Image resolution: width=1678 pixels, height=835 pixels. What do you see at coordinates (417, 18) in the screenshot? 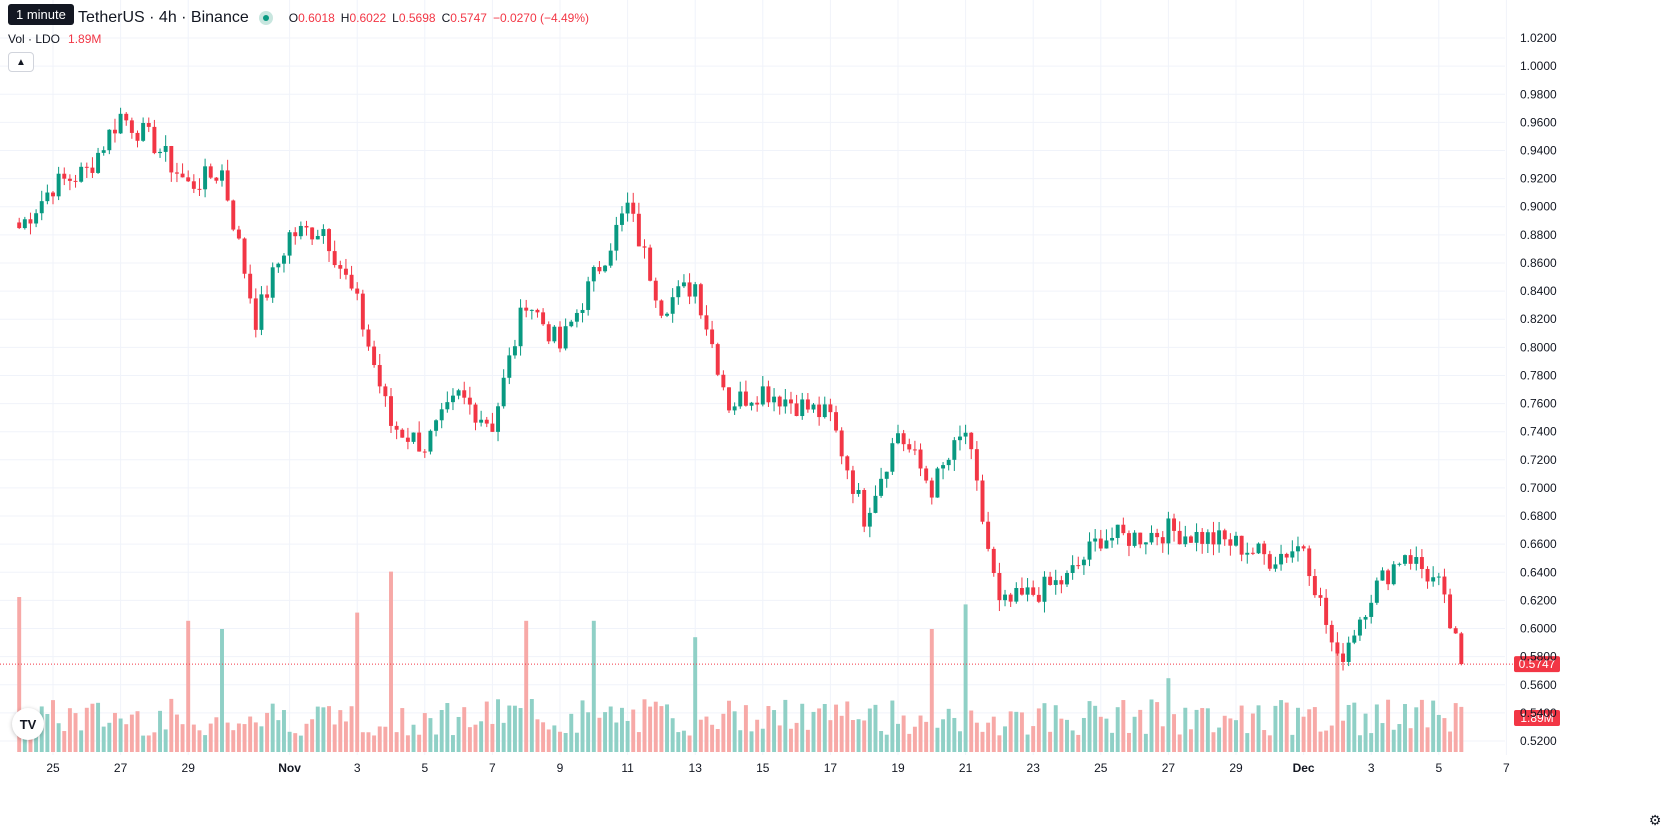
I see `low-value: 0.5698` at bounding box center [417, 18].